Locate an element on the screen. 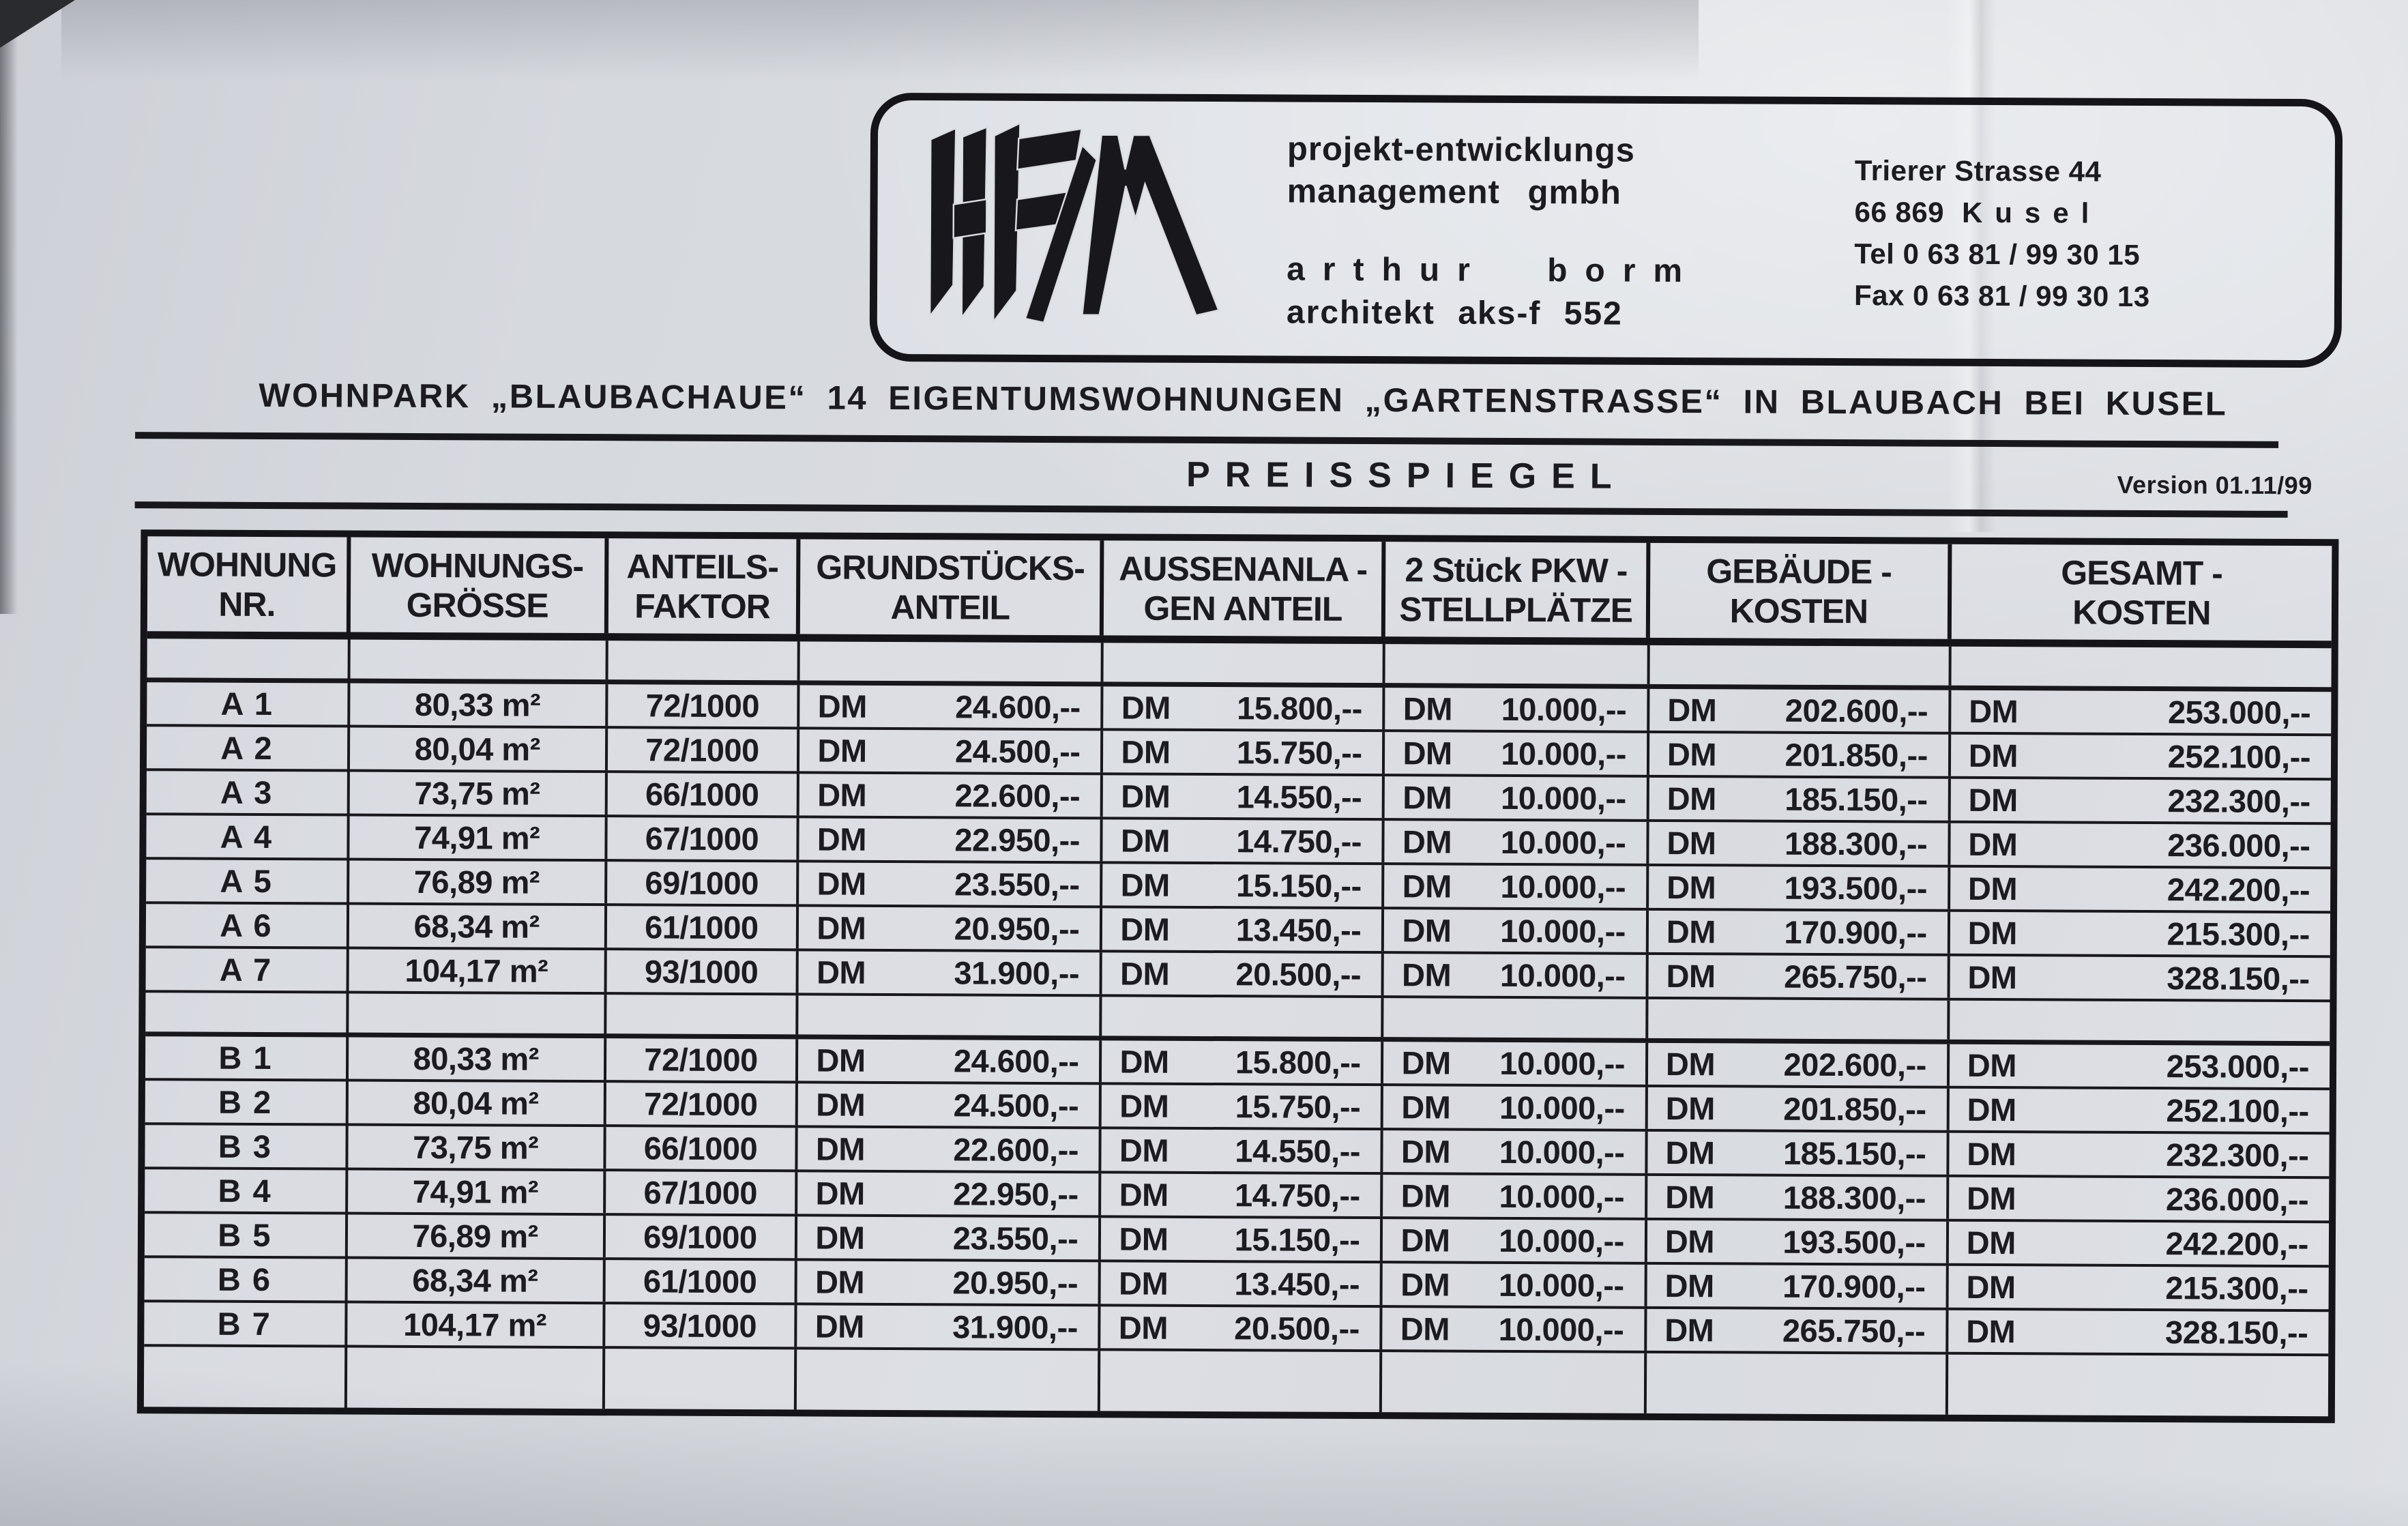 Image resolution: width=2408 pixels, height=1526 pixels. person-title: architekt aks-f 552 is located at coordinates (1454, 313).